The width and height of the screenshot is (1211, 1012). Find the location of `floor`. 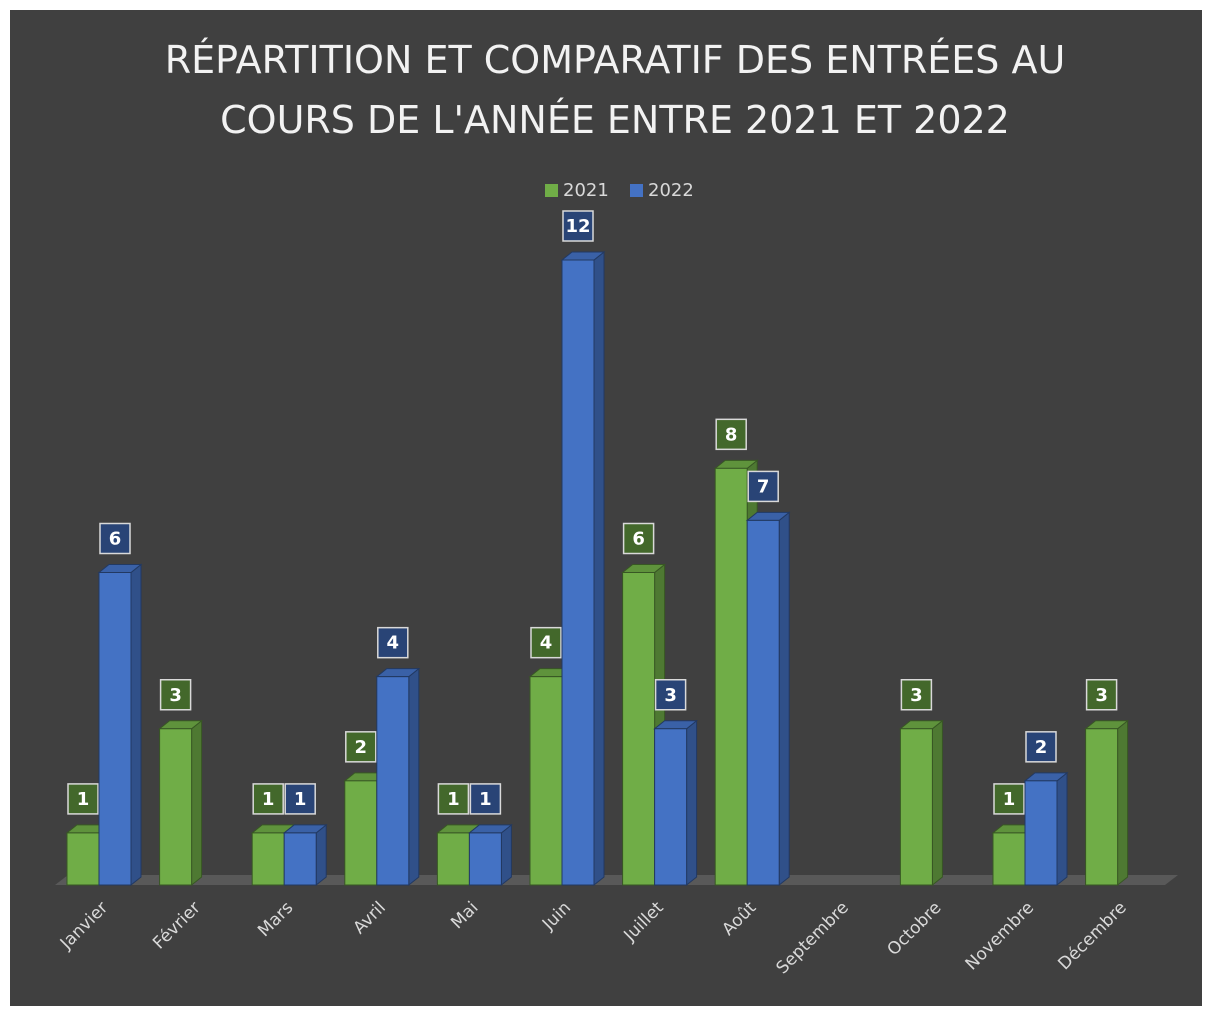

floor is located at coordinates (616, 880).